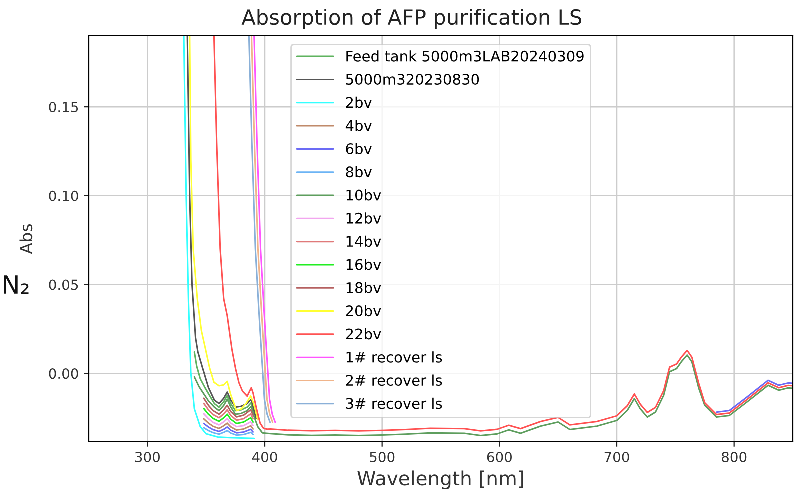 This screenshot has width=797, height=493. What do you see at coordinates (499, 457) in the screenshot?
I see `x-tick-label: 600` at bounding box center [499, 457].